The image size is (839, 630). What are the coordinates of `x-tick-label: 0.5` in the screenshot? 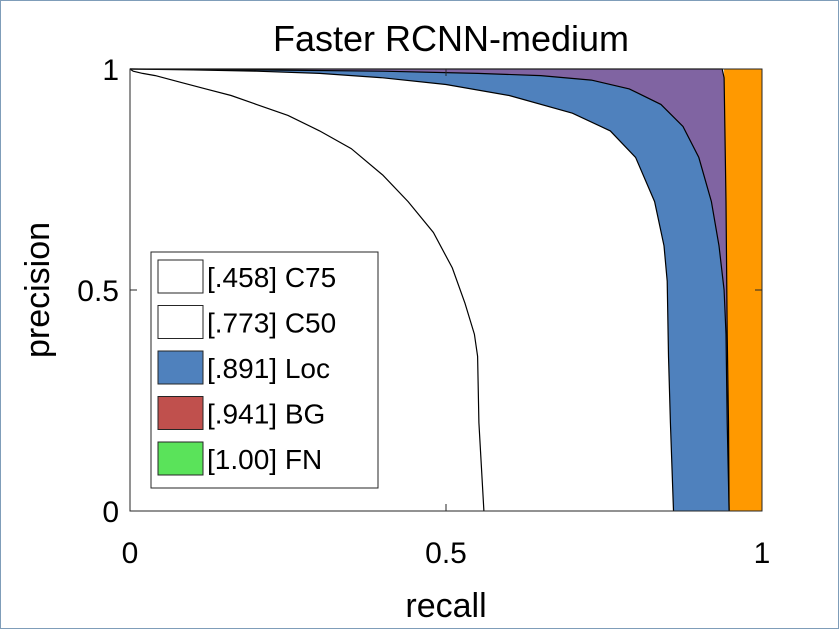 It's located at (446, 553).